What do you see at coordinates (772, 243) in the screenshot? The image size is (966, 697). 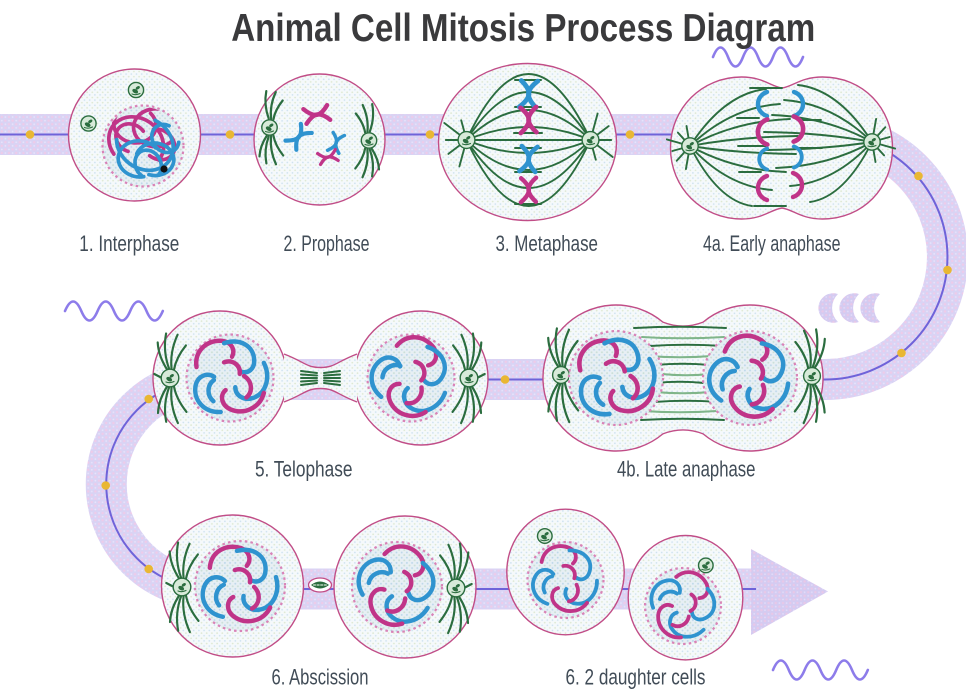 I see `svg-text: 4a. Early anaphase` at bounding box center [772, 243].